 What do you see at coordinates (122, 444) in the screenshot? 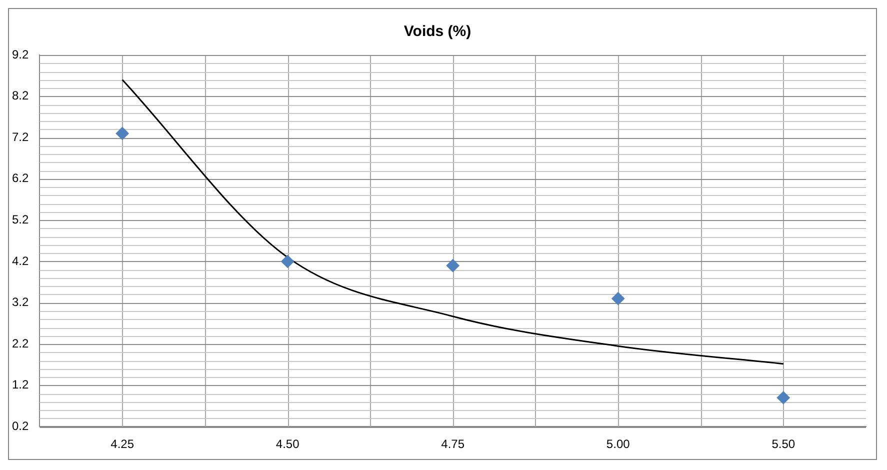
I see `x-tick-label: 4.25` at bounding box center [122, 444].